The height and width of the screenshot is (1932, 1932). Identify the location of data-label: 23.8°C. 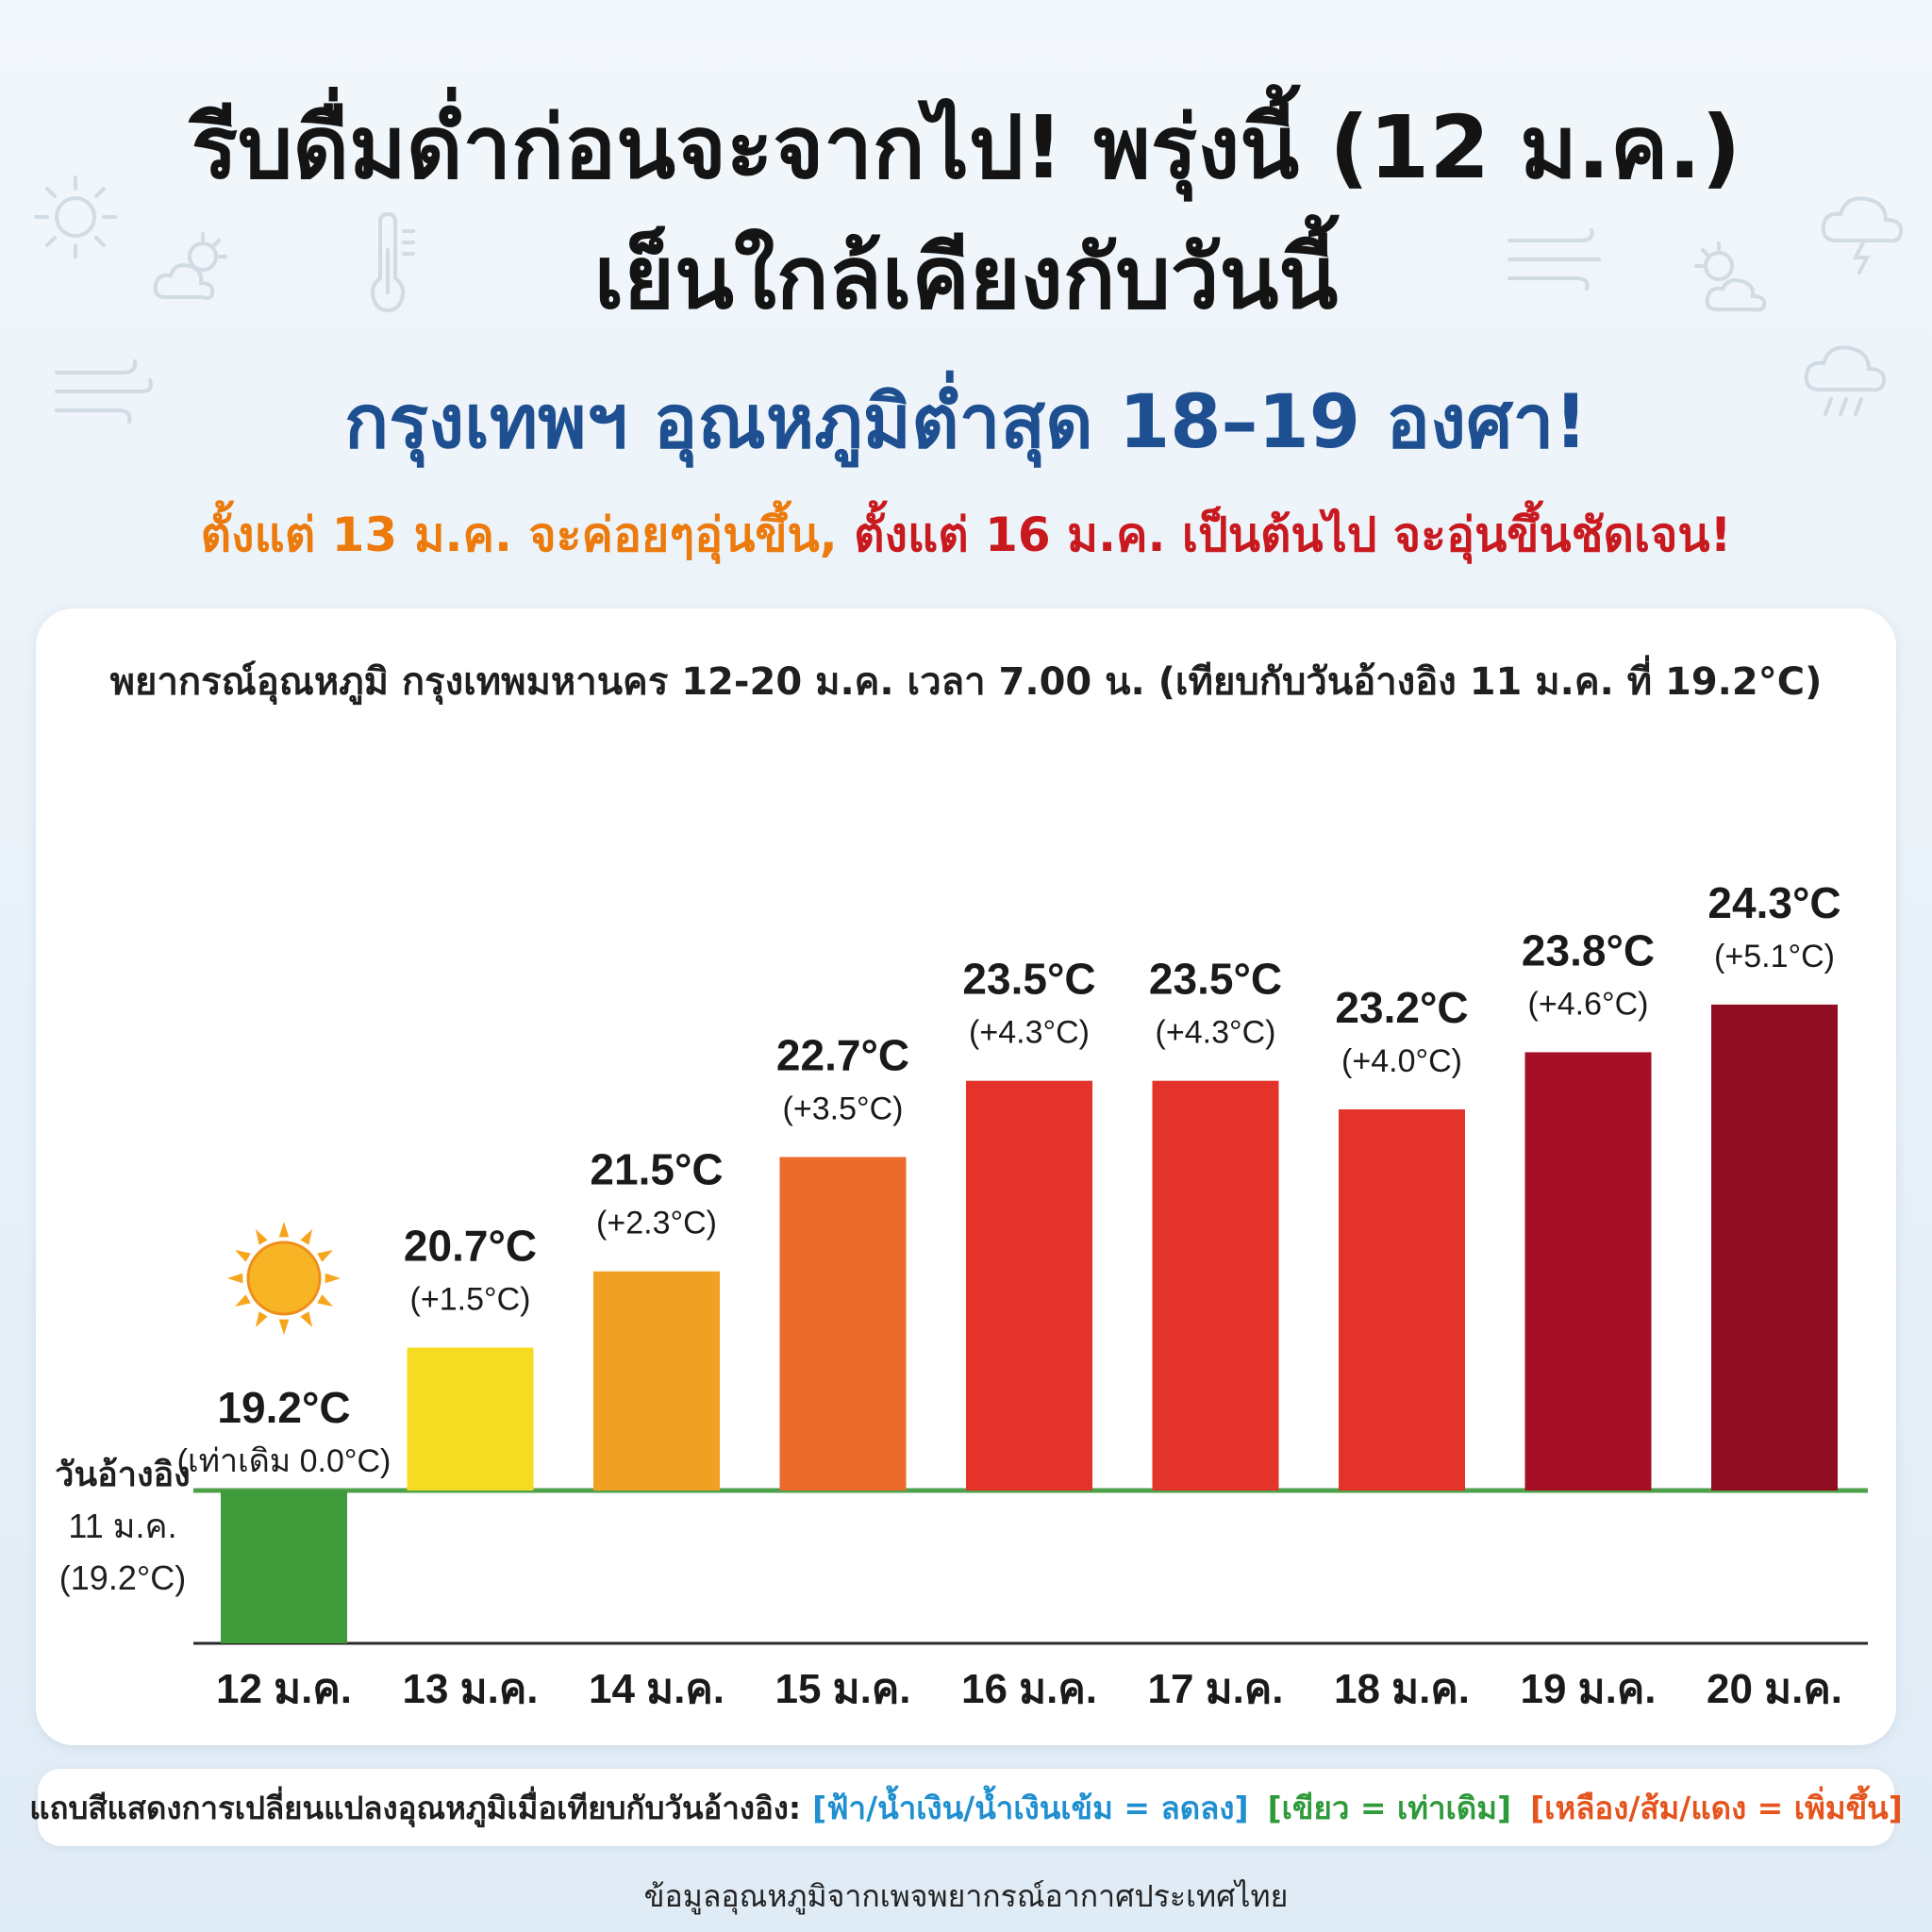
(1589, 949).